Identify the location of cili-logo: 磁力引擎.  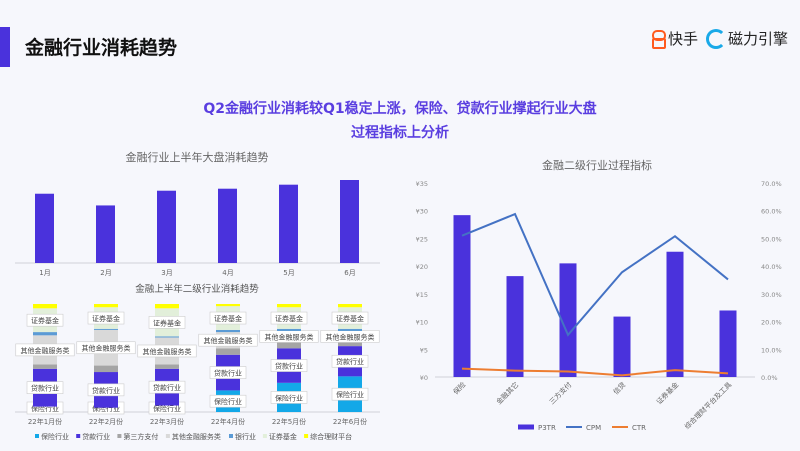
(746, 38).